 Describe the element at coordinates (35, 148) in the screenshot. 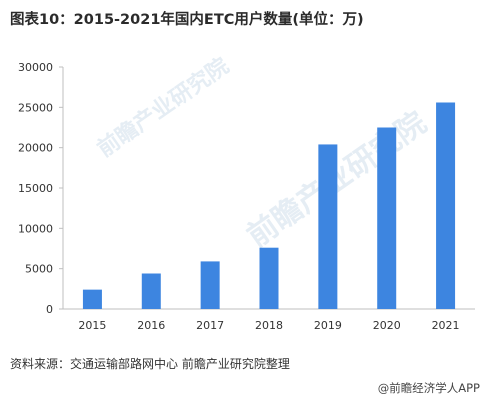

I see `y-tick-label: 20000` at that location.